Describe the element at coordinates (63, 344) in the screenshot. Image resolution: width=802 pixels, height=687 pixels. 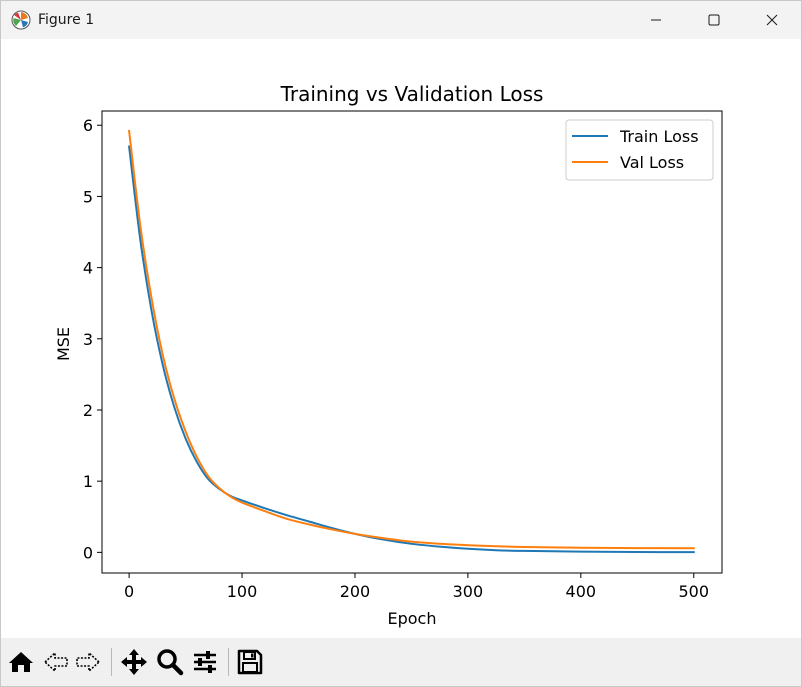
I see `y-axis-label: MSE` at that location.